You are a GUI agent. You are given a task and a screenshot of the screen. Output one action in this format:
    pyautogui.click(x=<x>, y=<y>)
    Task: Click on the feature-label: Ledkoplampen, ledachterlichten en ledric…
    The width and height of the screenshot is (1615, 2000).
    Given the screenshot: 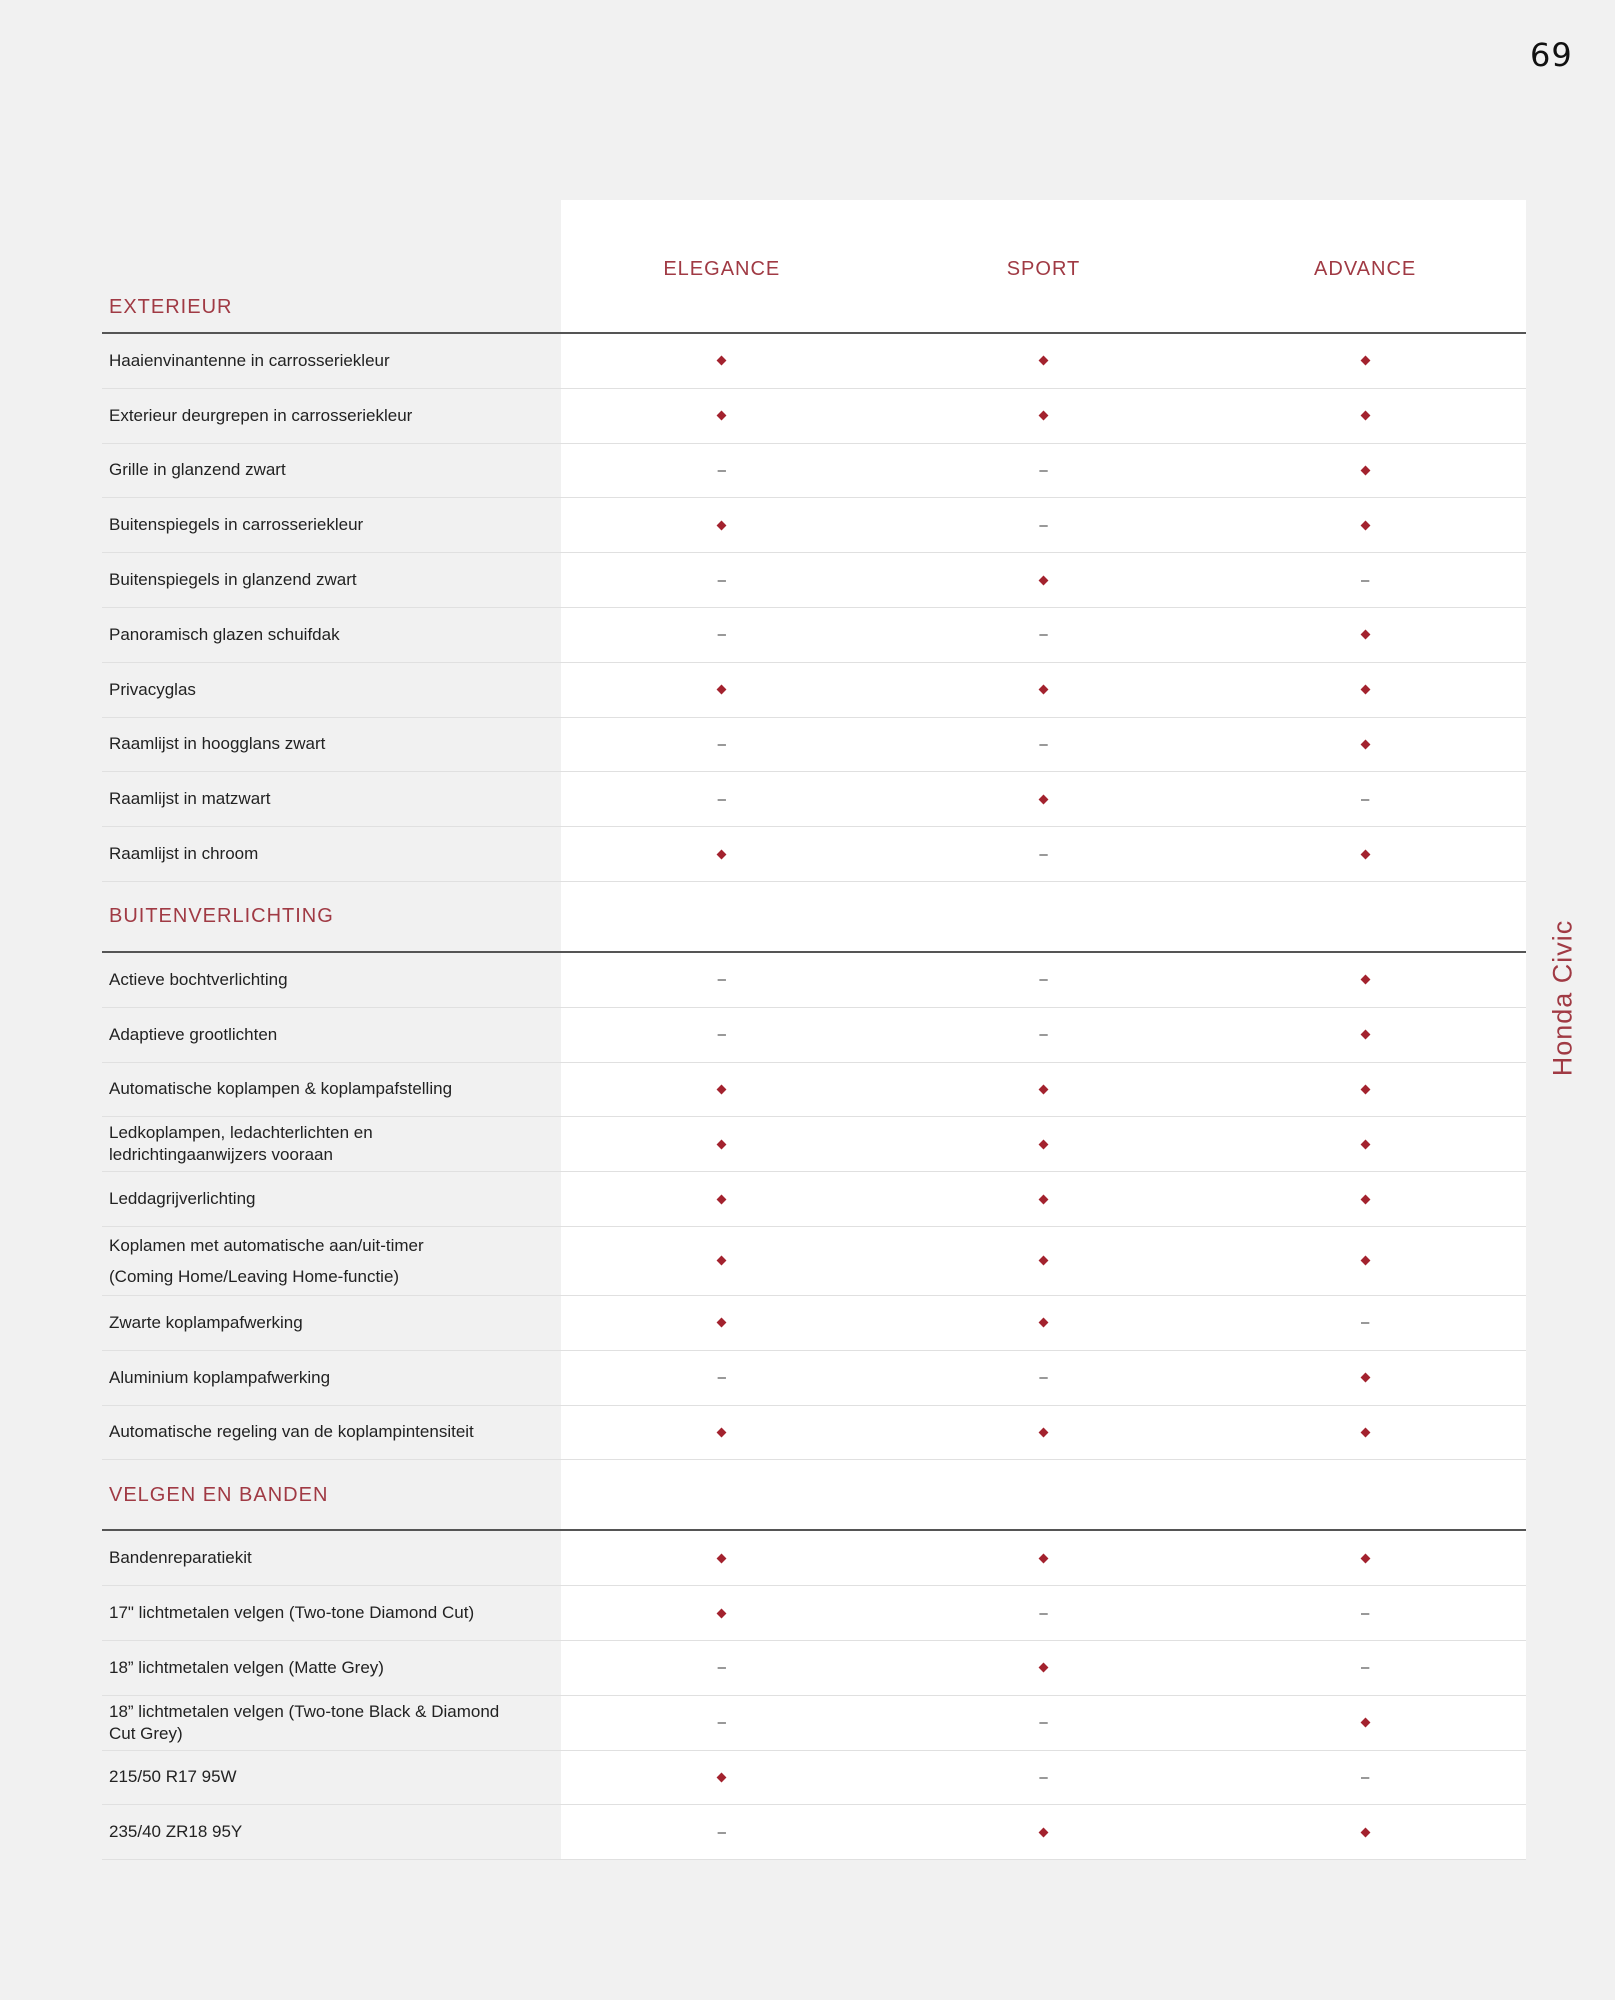 What is the action you would take?
    pyautogui.click(x=241, y=1144)
    